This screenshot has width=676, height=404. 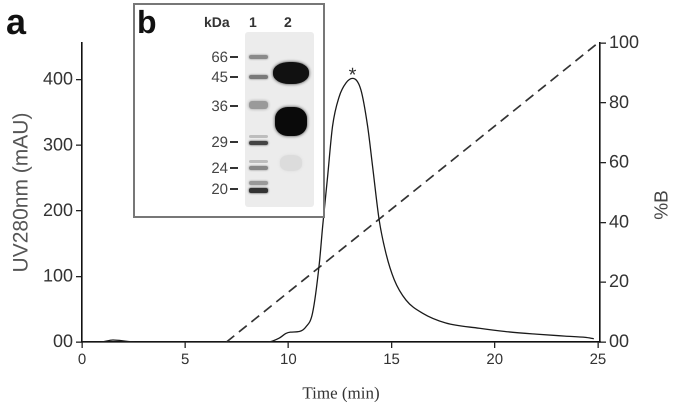 I want to click on annotation: 66, so click(x=219, y=57).